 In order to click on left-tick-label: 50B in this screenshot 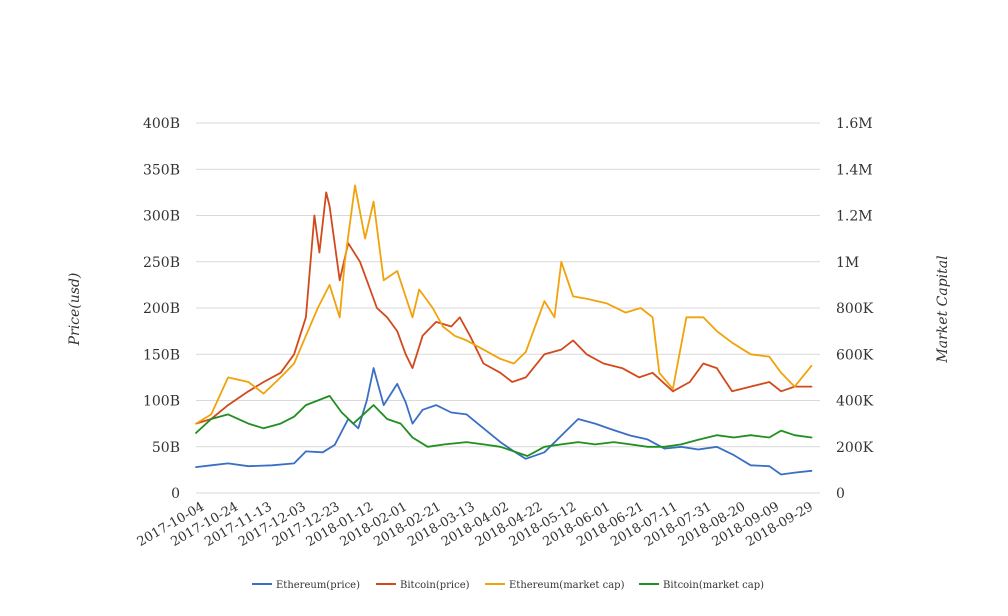, I will do `click(166, 448)`.